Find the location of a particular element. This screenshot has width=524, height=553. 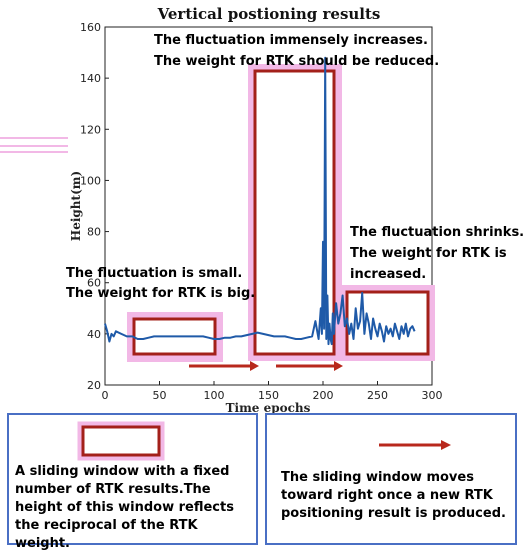

legend-arrow-sample is located at coordinates (415, 445).